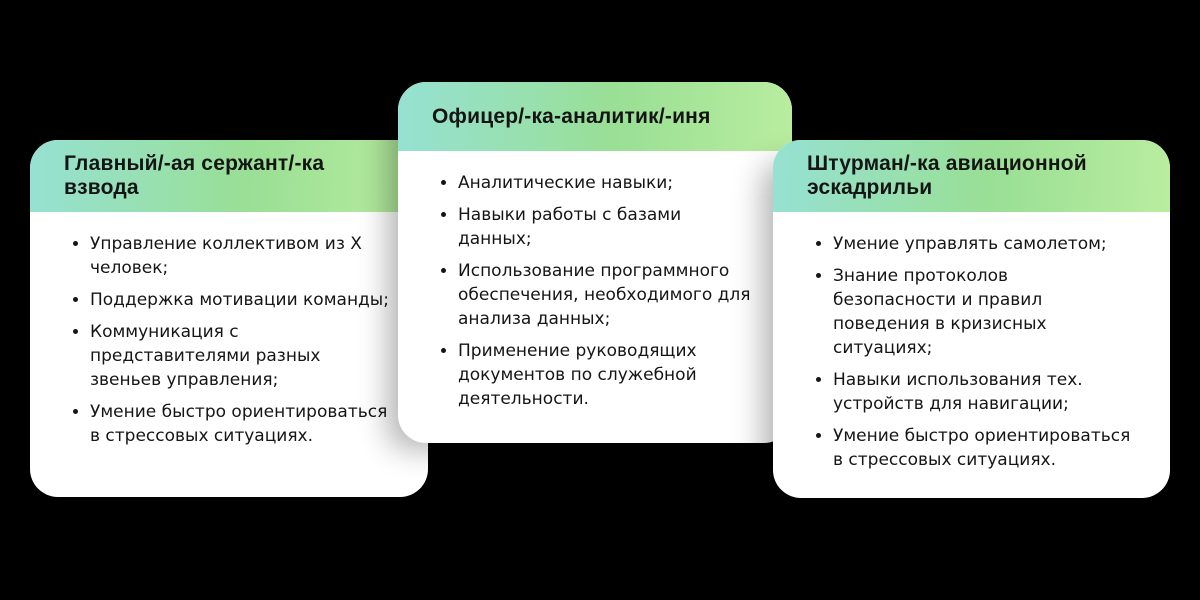 This screenshot has width=1200, height=600. I want to click on skill-item: Аналитические навыки;, so click(608, 183).